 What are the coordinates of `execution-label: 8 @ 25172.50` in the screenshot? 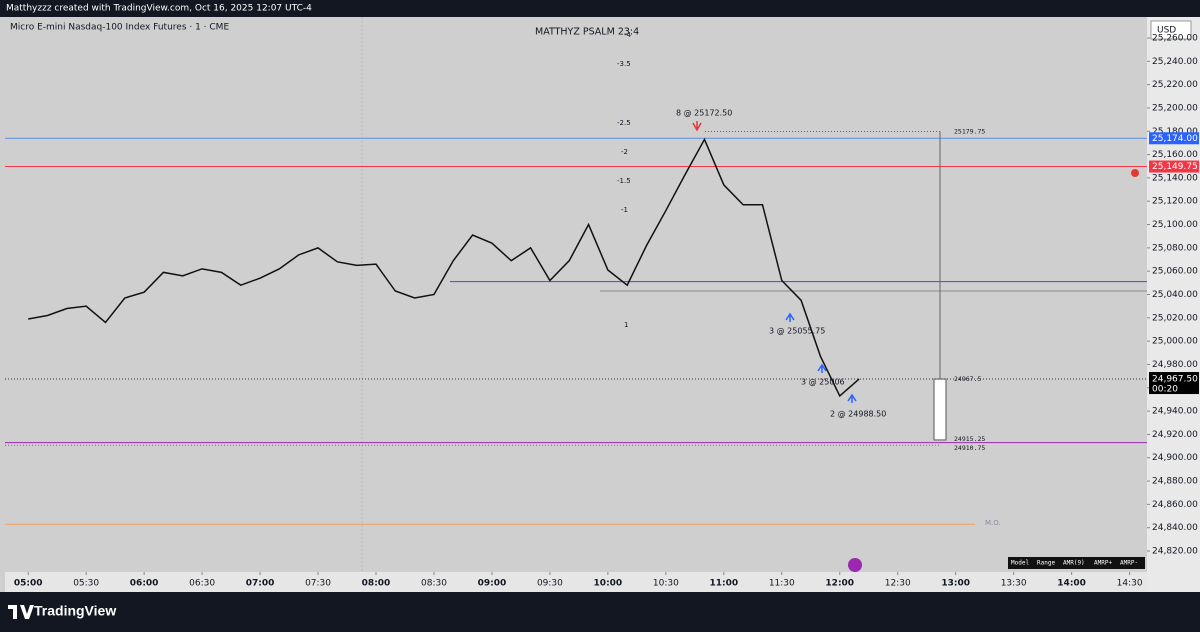 It's located at (704, 113).